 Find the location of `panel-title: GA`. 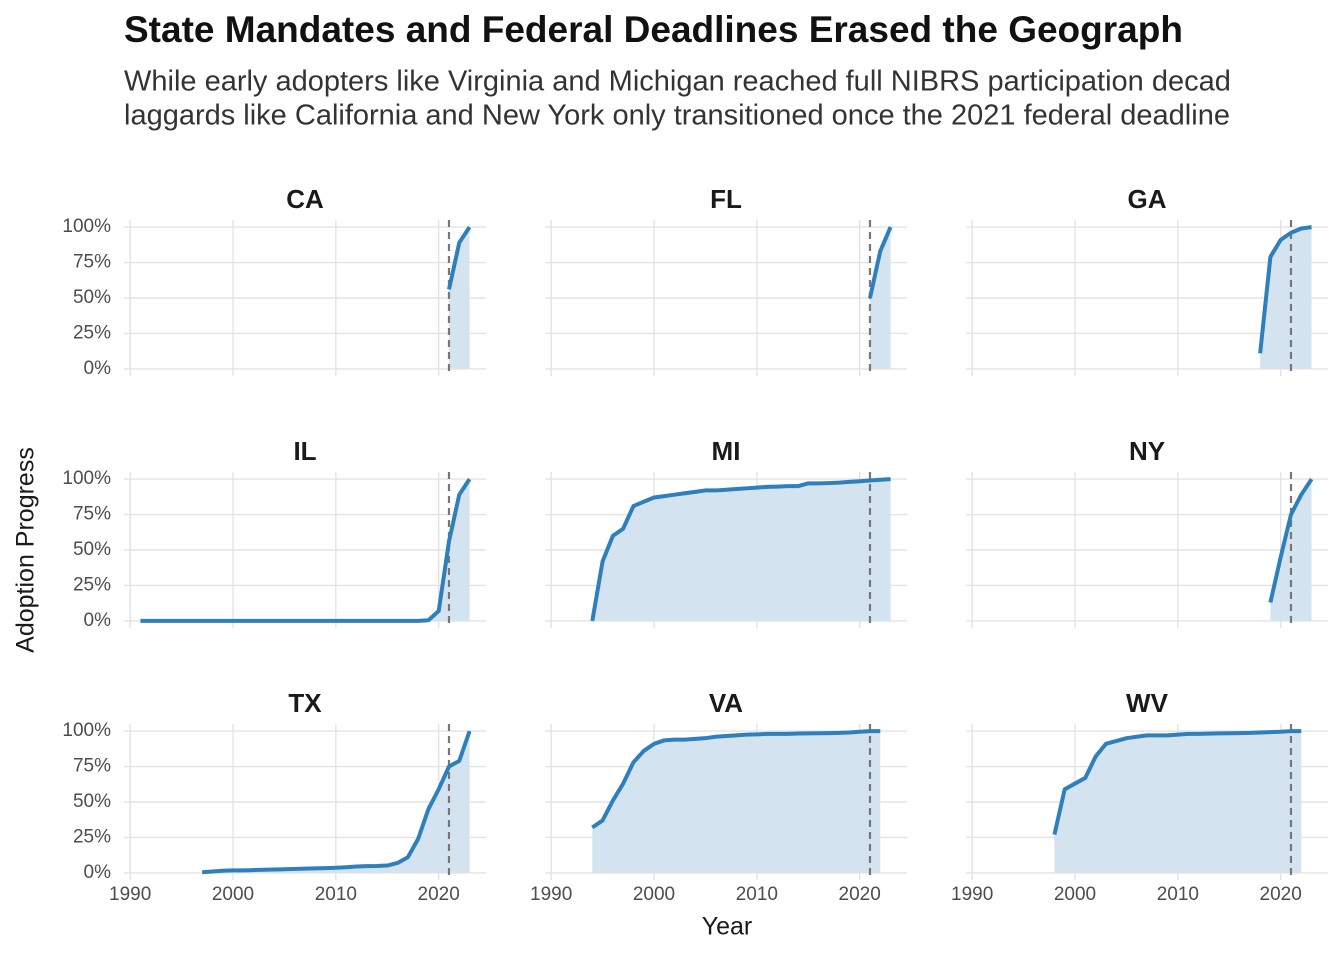

panel-title: GA is located at coordinates (1147, 199).